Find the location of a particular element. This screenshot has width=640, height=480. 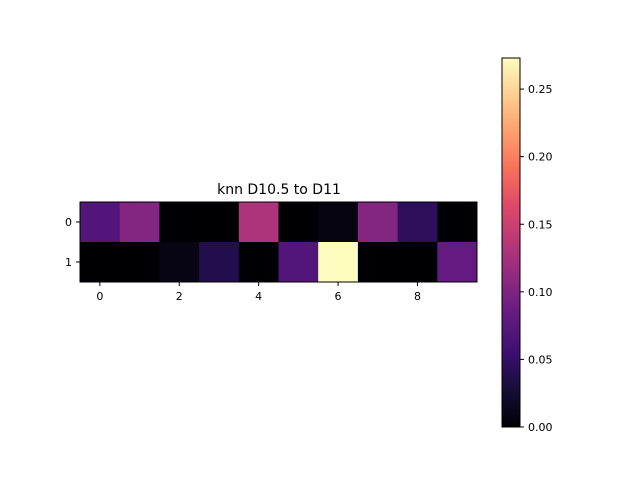

x-tick-label: 0 is located at coordinates (99, 296).